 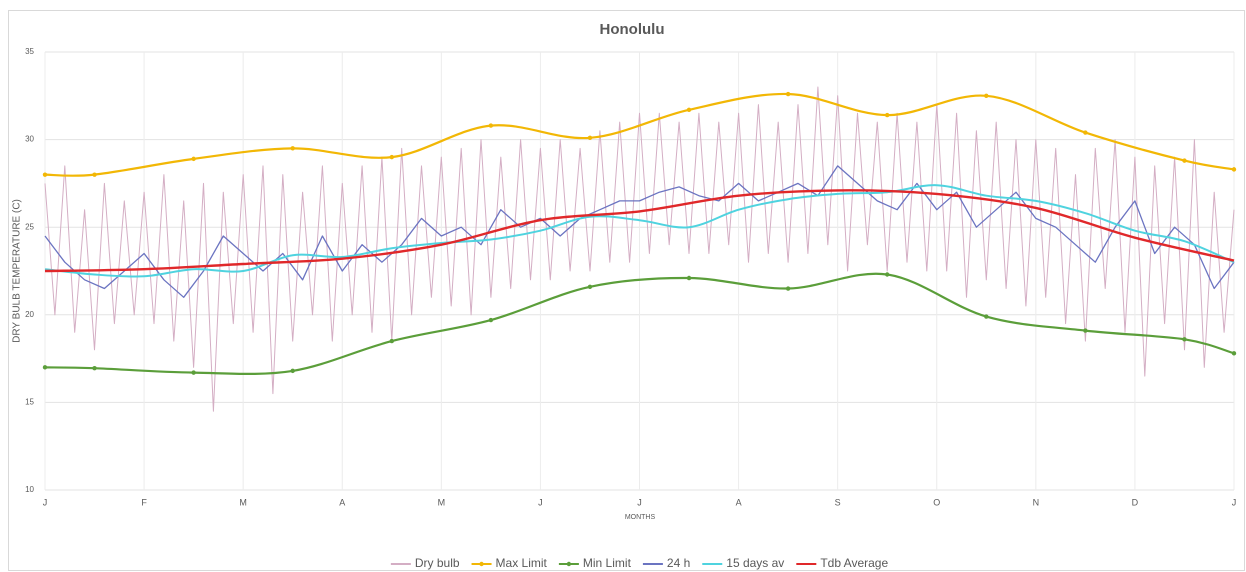 I want to click on legend-label: 15 days av, so click(x=755, y=563).